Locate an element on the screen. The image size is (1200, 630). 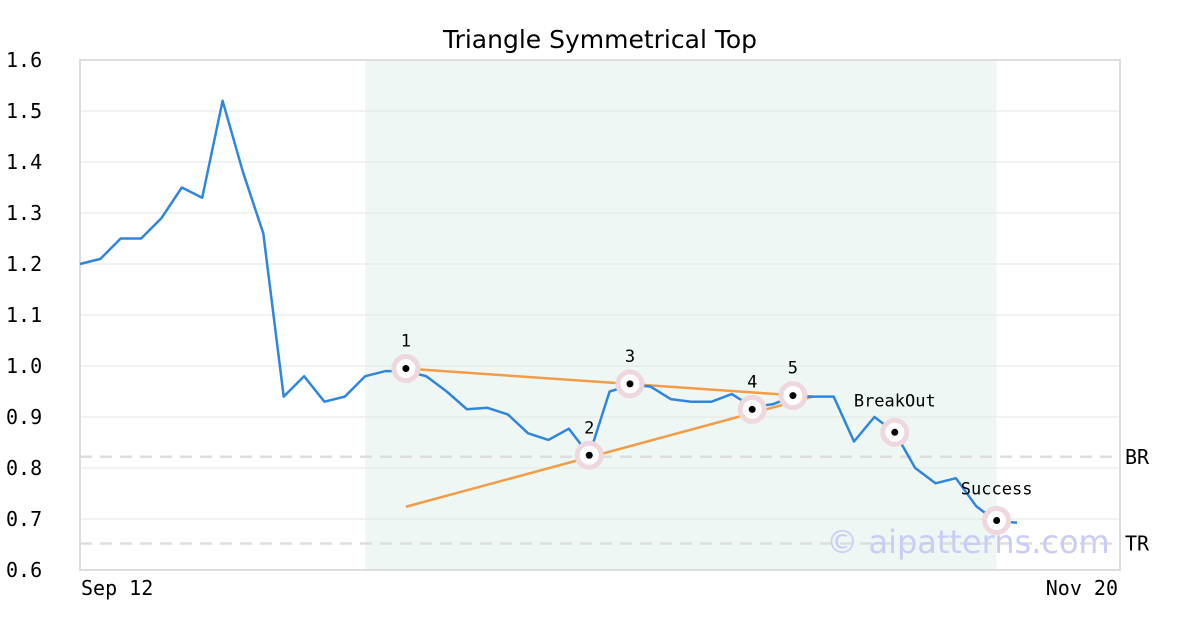
y-tick-label: 1.2 is located at coordinates (24, 264).